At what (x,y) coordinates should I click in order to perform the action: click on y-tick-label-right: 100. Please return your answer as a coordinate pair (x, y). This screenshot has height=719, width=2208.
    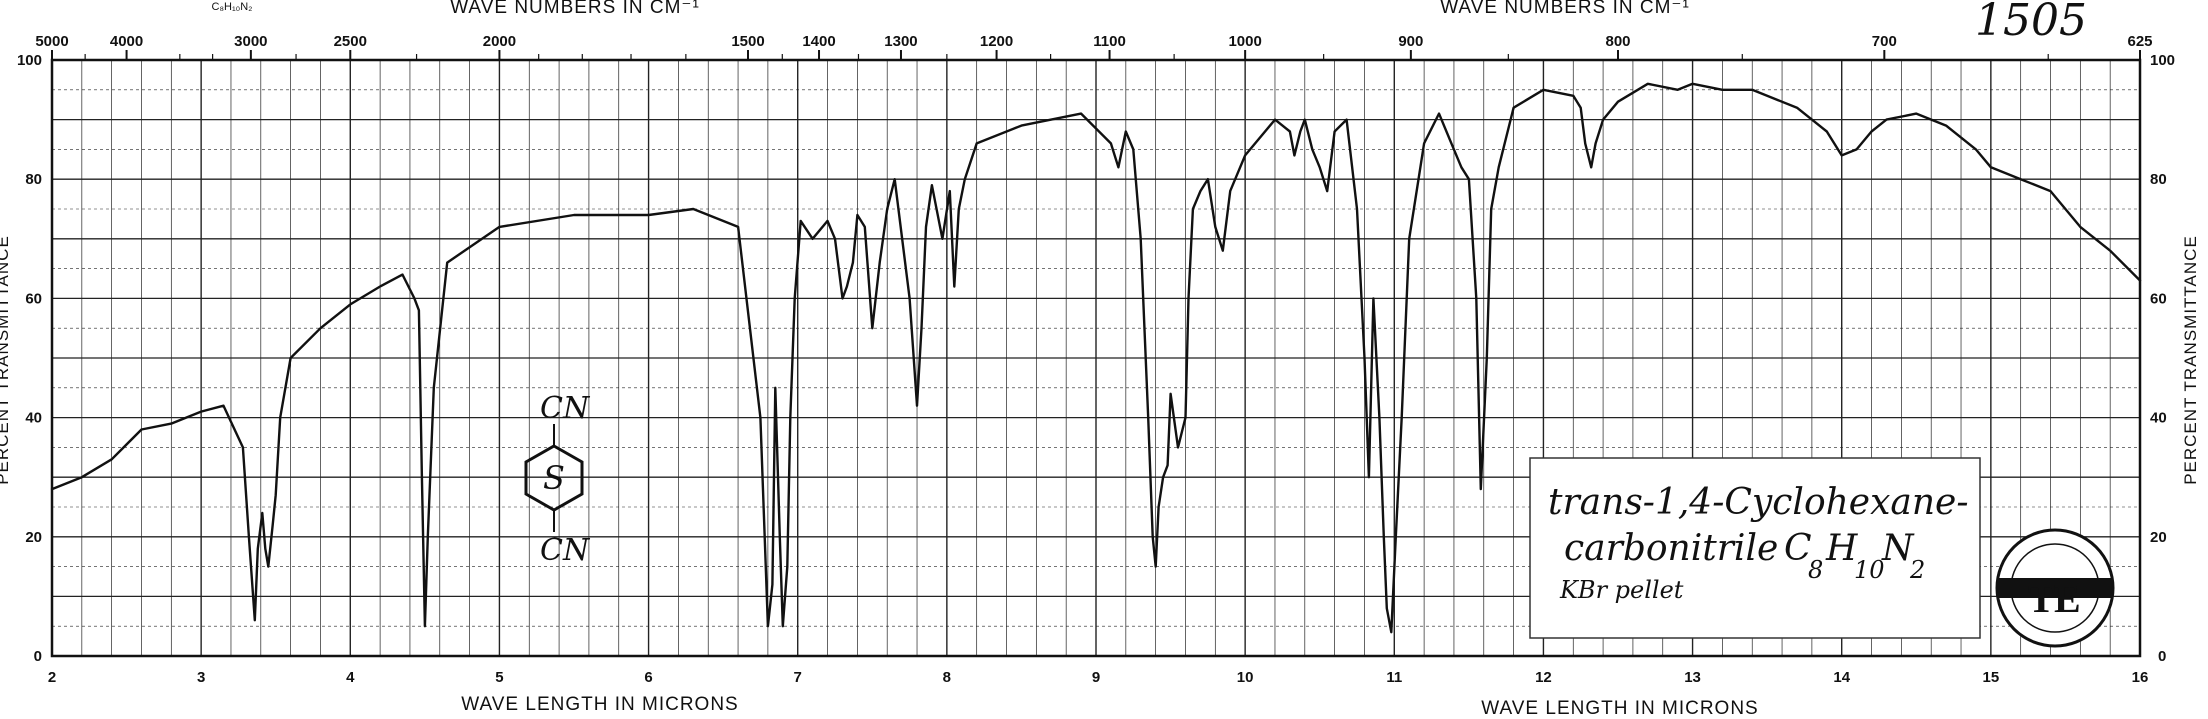
    Looking at the image, I should click on (2162, 60).